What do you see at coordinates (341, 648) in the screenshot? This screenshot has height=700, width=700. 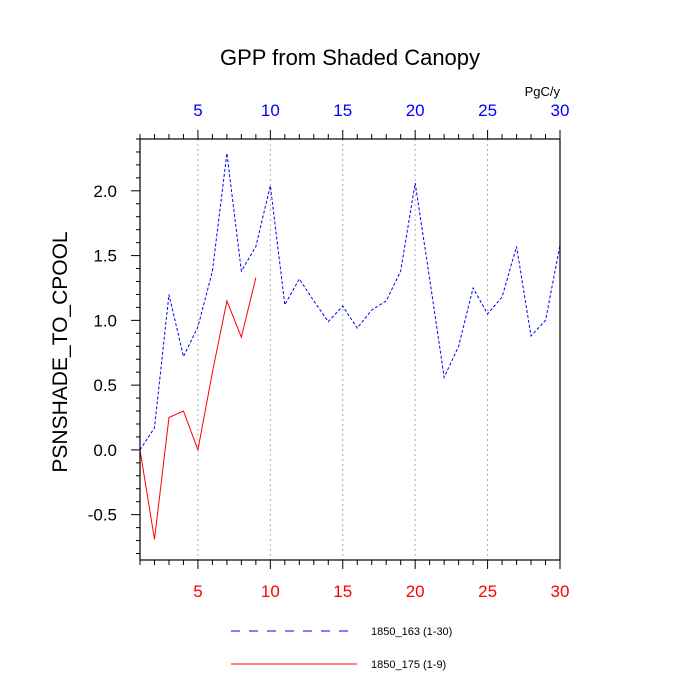 I see `legend: 1850_163 (1-30) 1850_175 (1-9)` at bounding box center [341, 648].